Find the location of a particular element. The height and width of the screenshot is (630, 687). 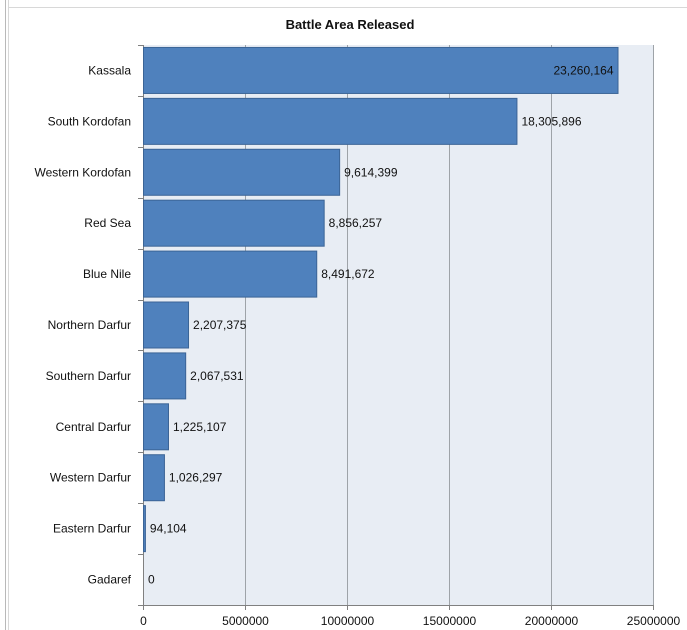

frame-border-left is located at coordinates (5, 315).